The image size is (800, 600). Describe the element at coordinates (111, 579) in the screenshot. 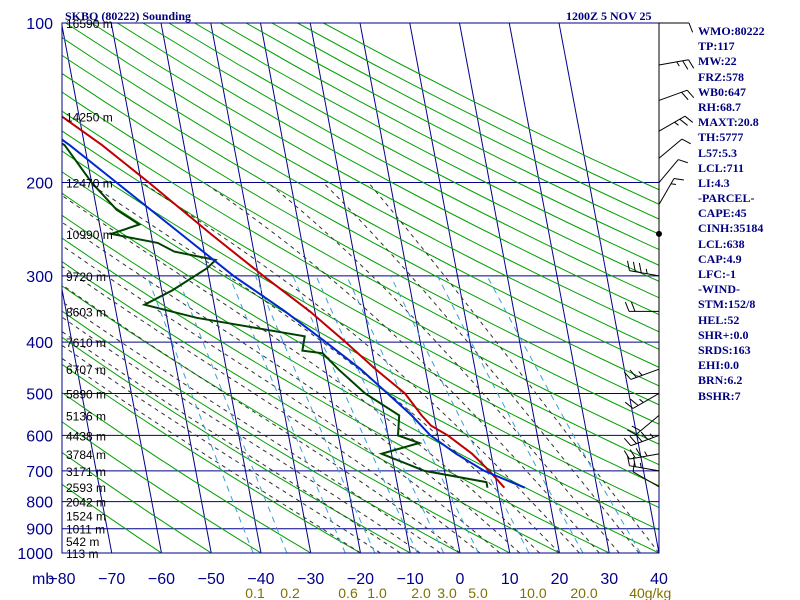

I see `temperature-tick-label: −70` at that location.